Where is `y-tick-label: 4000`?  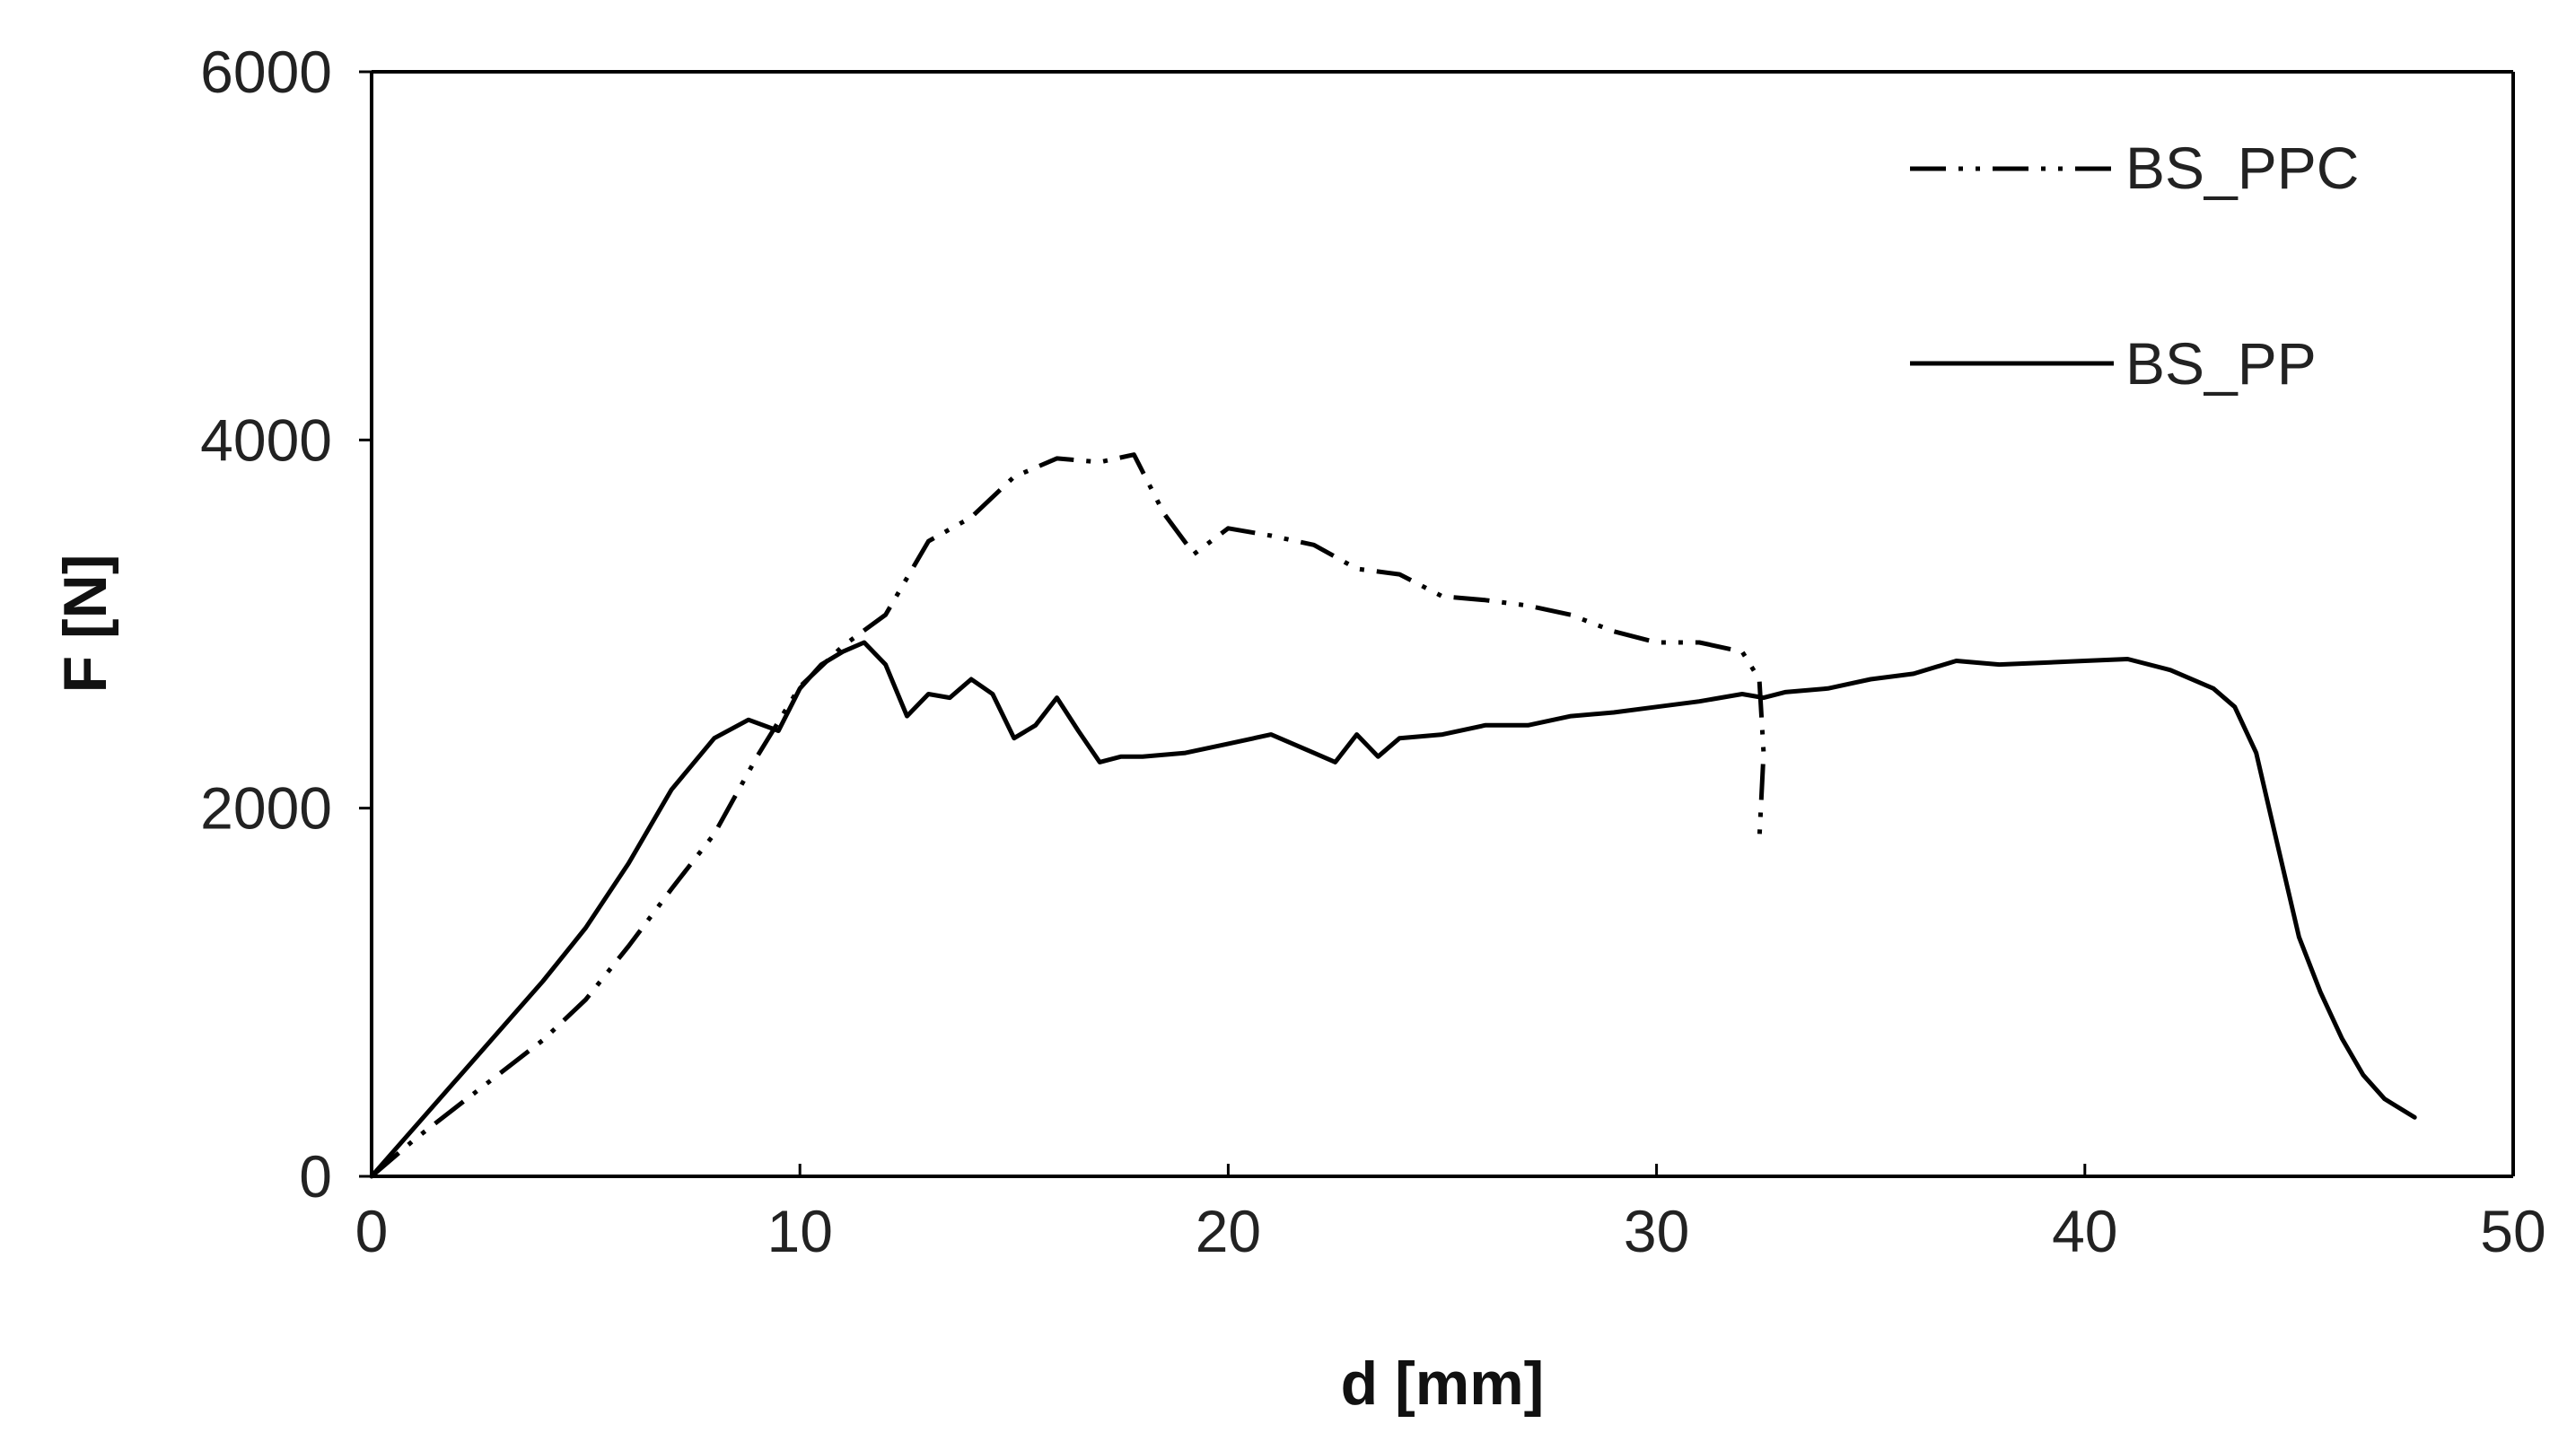
y-tick-label: 4000 is located at coordinates (266, 439).